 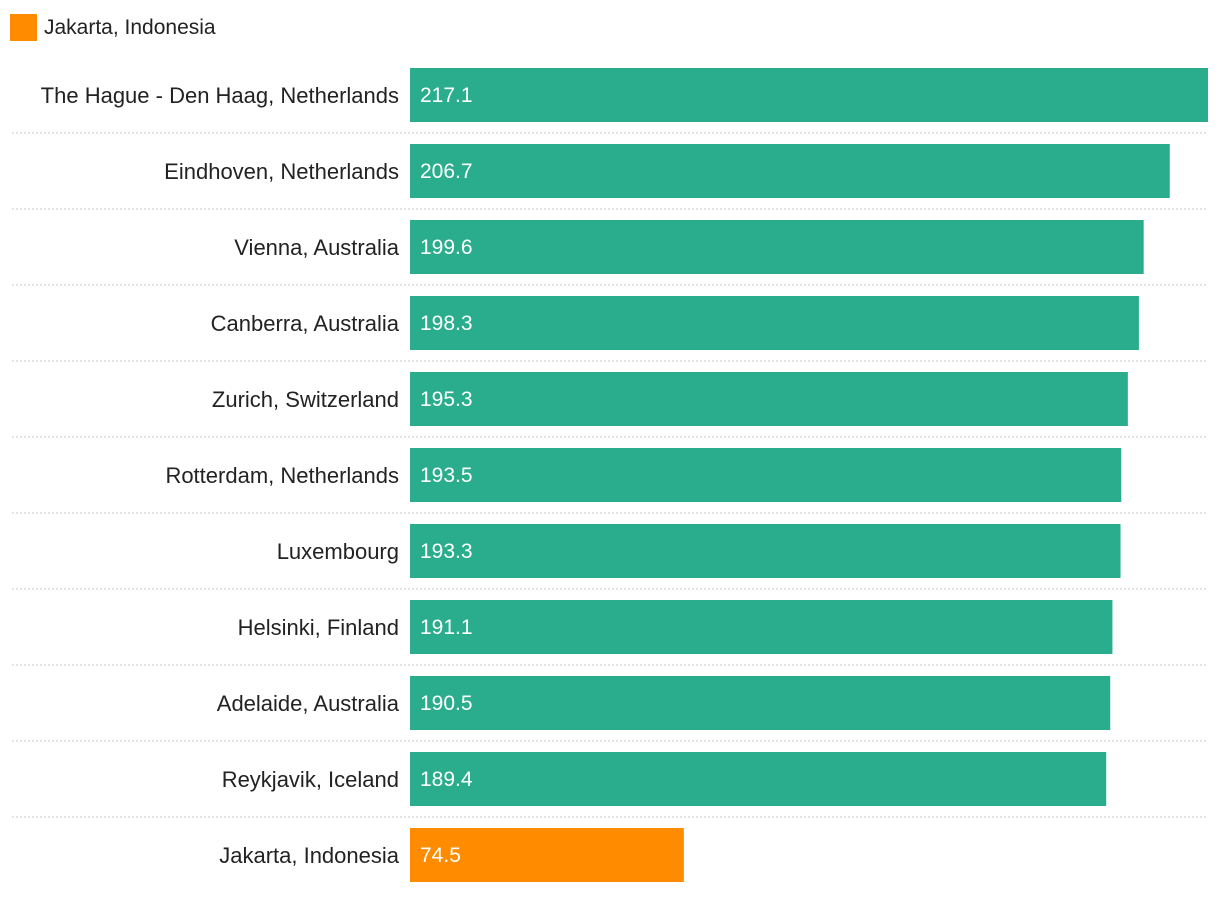 I want to click on bar-highlight, so click(x=547, y=855).